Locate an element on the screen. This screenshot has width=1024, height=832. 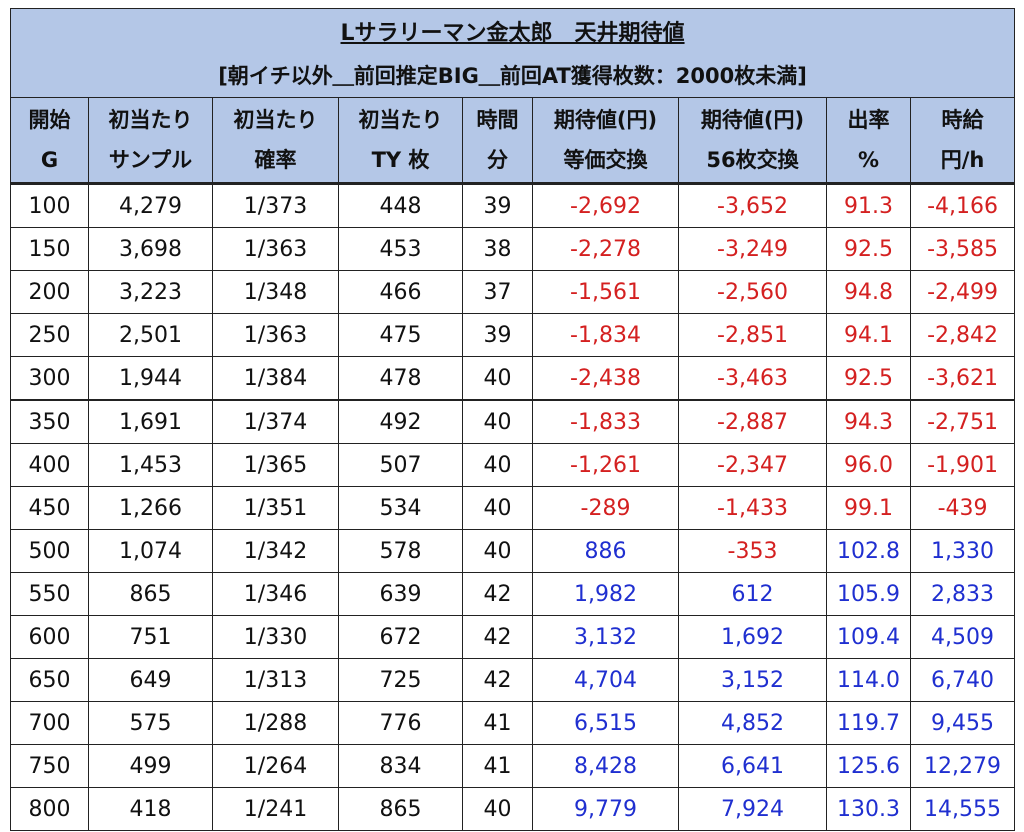
header-line1: 時給 is located at coordinates (962, 120).